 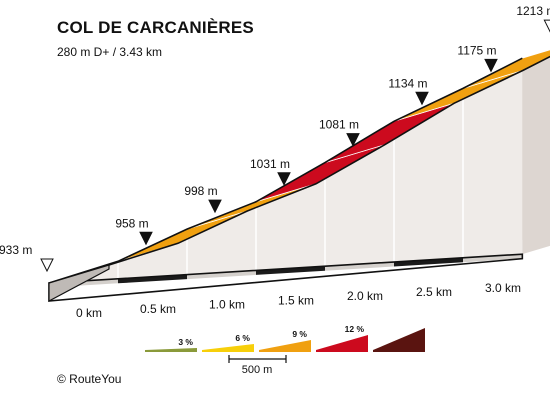 What do you see at coordinates (131, 223) in the screenshot?
I see `elevation-label: 958 m` at bounding box center [131, 223].